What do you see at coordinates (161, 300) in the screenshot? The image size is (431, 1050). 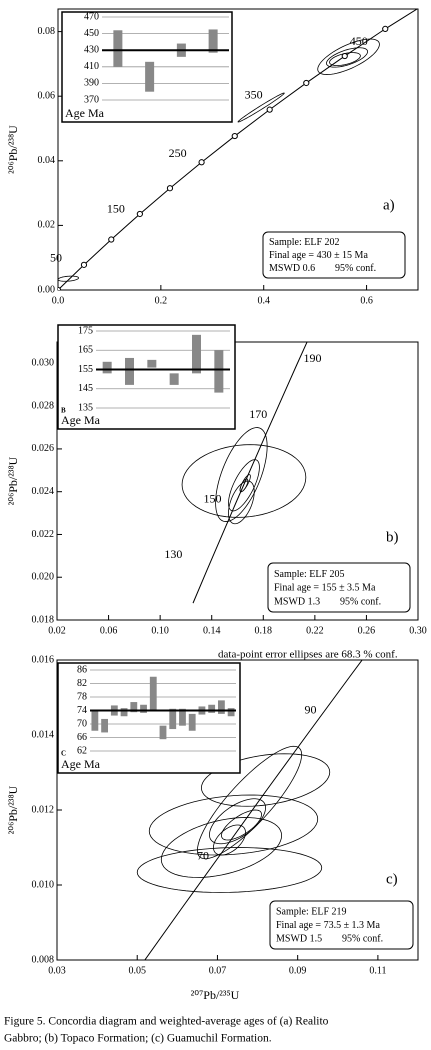 I see `x-tick-label: 0.2` at bounding box center [161, 300].